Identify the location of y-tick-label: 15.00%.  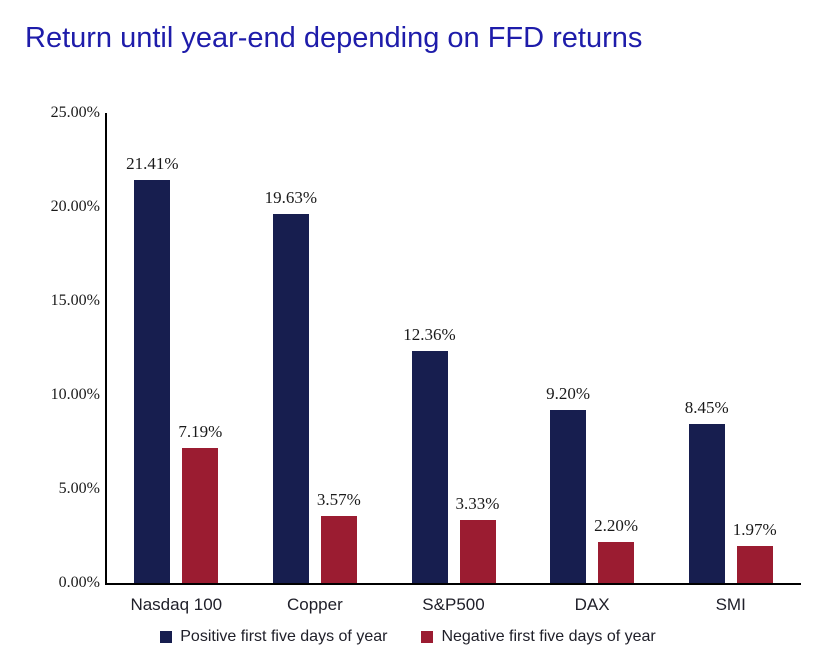
(75, 300).